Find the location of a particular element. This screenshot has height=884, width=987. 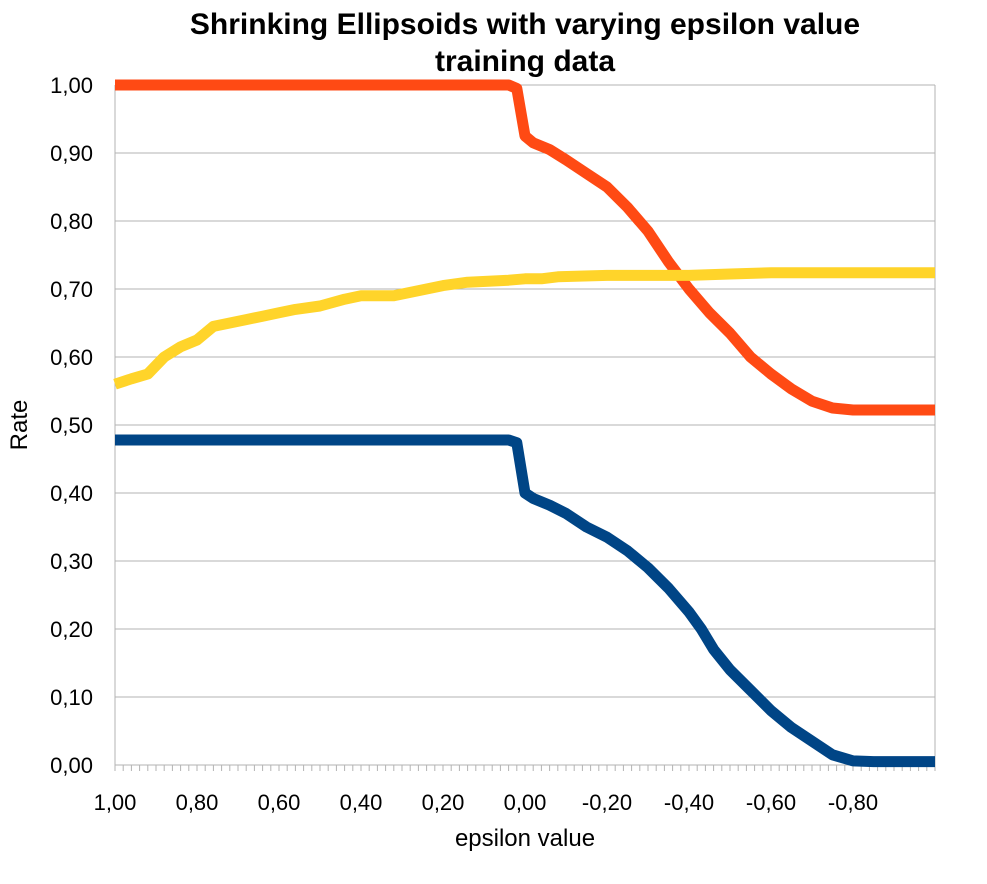

x-tick-label: 0,80 is located at coordinates (197, 802).